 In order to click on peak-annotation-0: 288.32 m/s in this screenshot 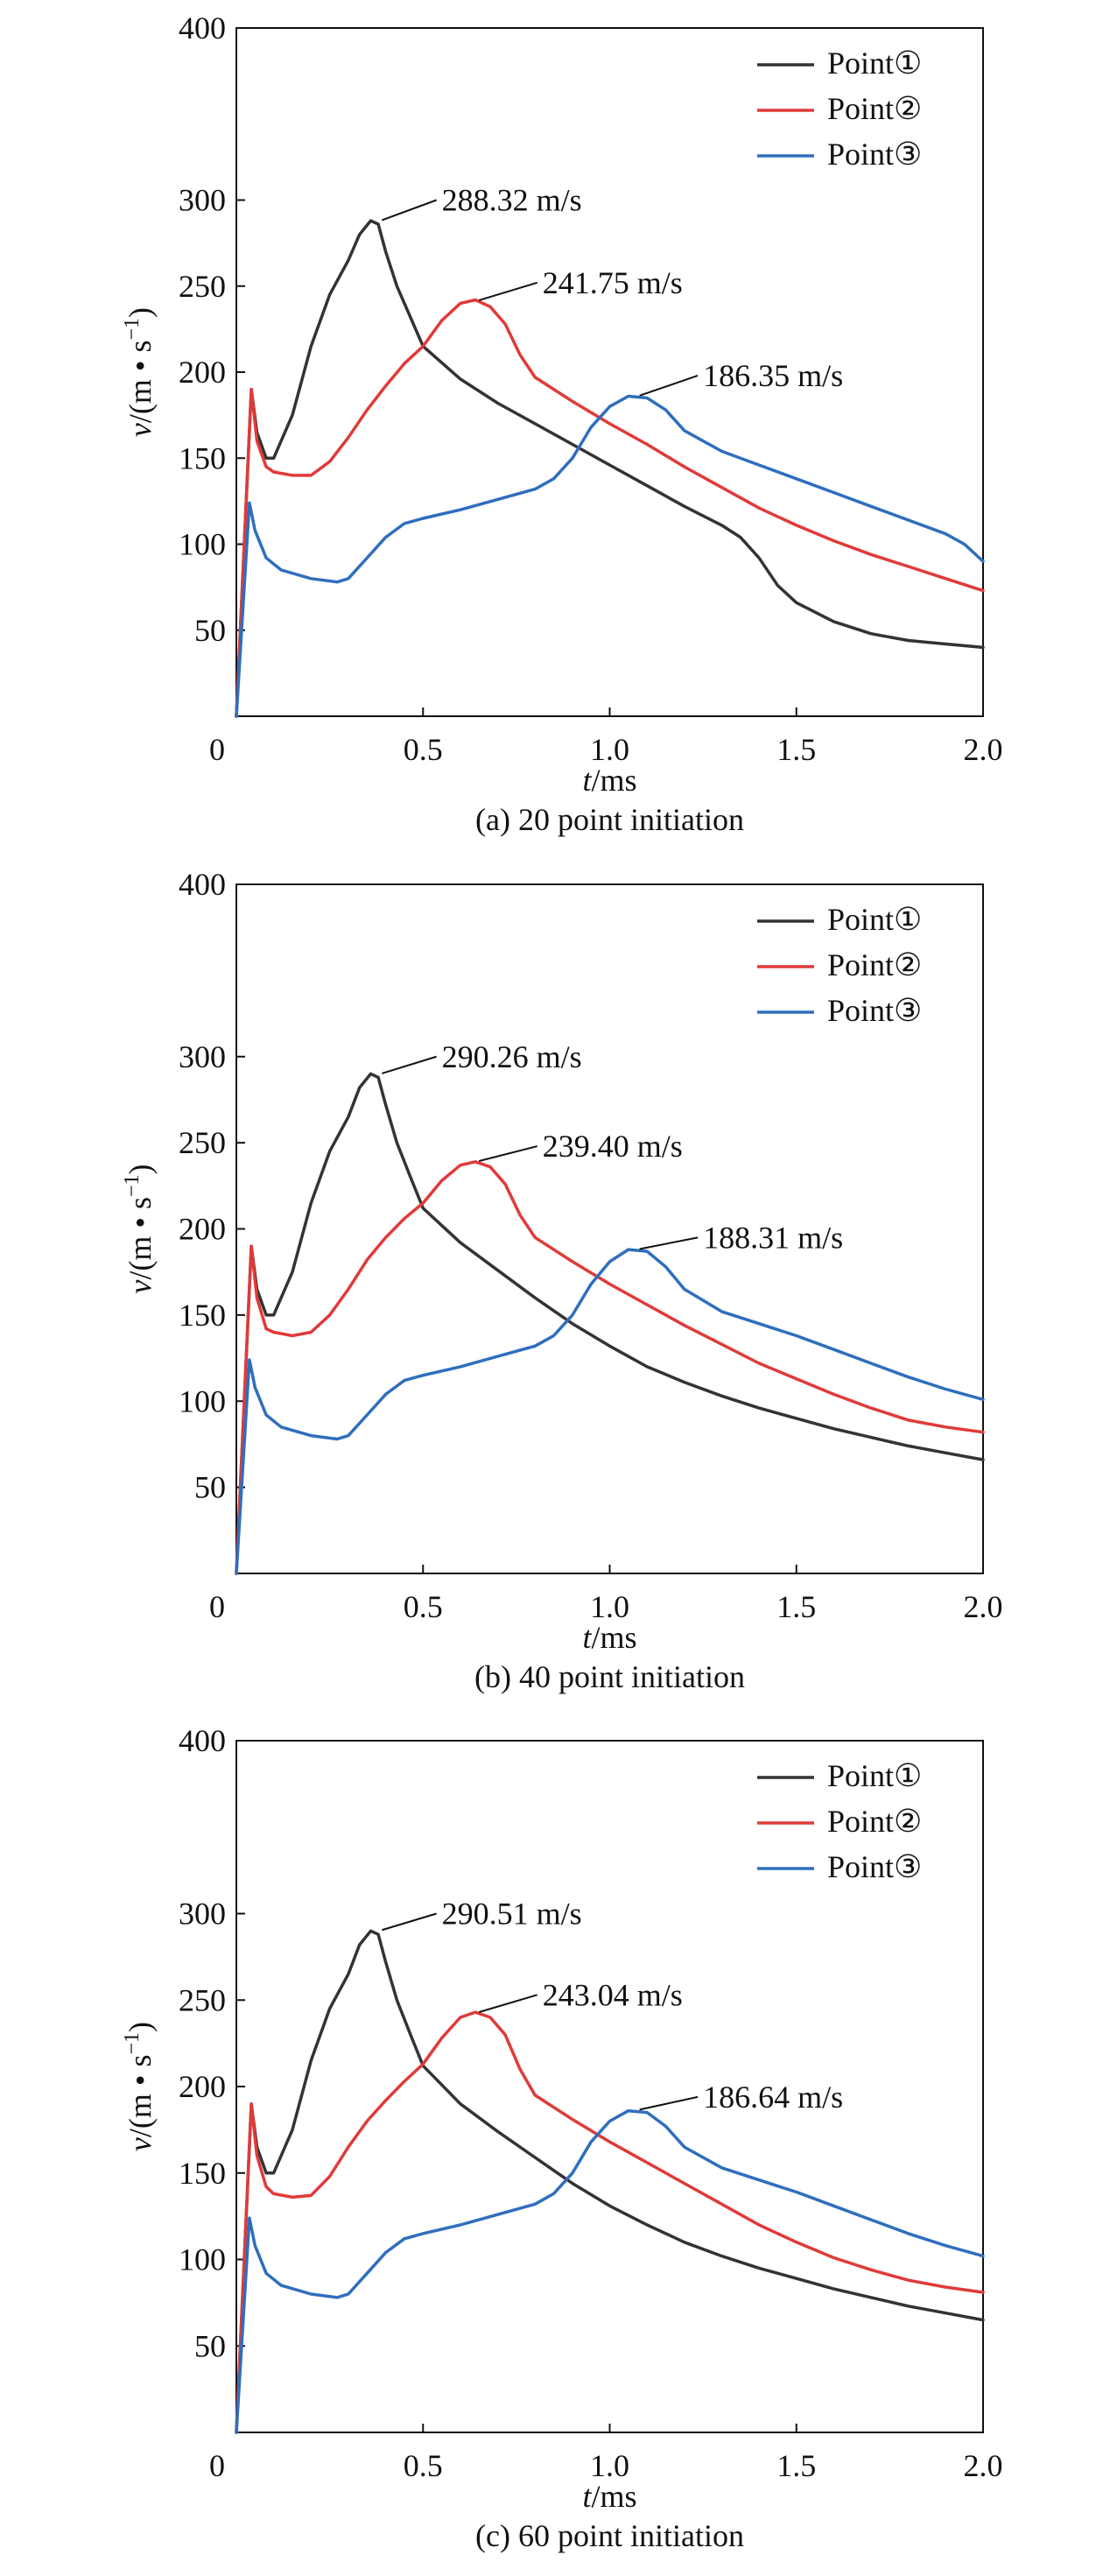, I will do `click(512, 200)`.